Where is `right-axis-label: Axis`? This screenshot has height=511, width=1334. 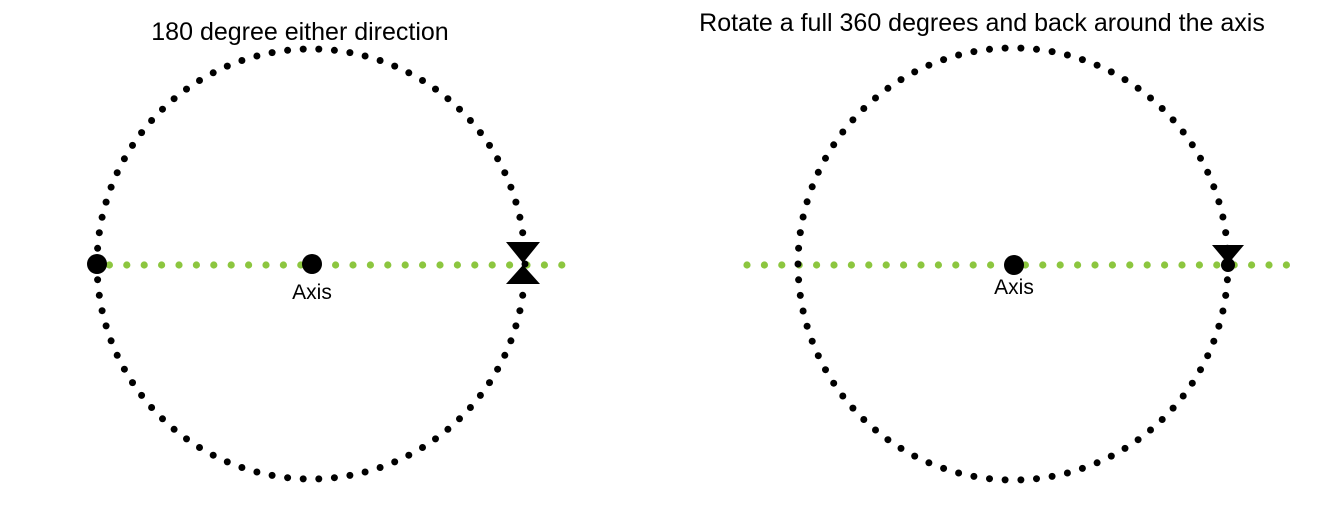
right-axis-label: Axis is located at coordinates (1014, 287).